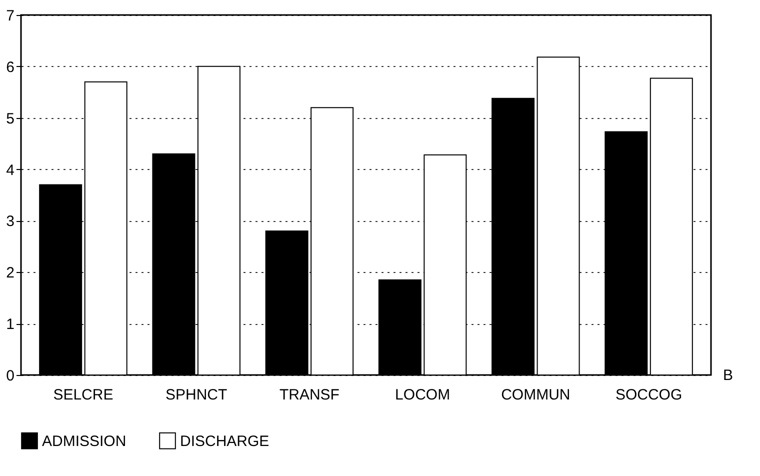  I want to click on y-tick-label: 5, so click(10, 119).